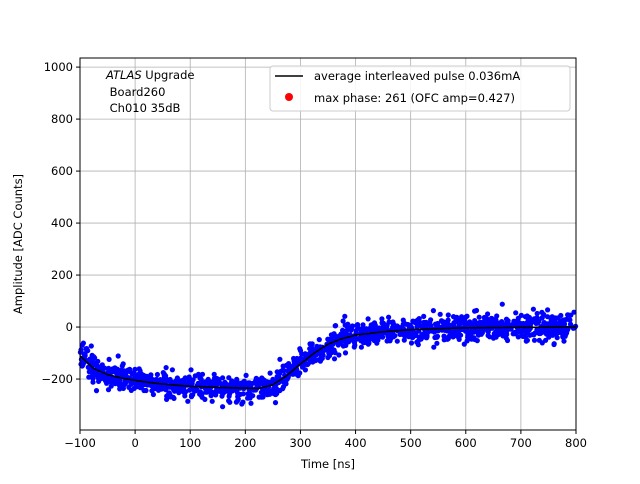  Describe the element at coordinates (57, 379) in the screenshot. I see `y-tick-label: −200` at that location.